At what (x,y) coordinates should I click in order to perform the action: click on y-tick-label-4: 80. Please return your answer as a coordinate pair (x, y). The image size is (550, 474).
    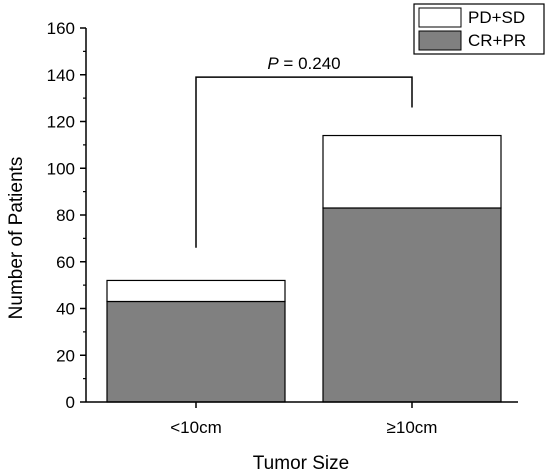
    Looking at the image, I should click on (65, 215).